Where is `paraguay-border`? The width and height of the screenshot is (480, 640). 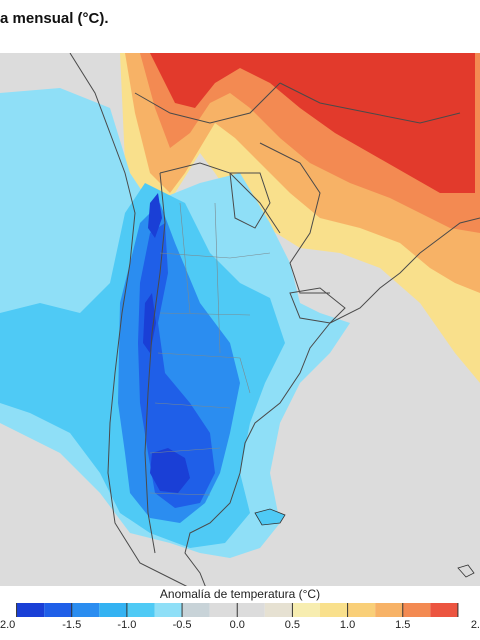
paraguay-border is located at coordinates (250, 200).